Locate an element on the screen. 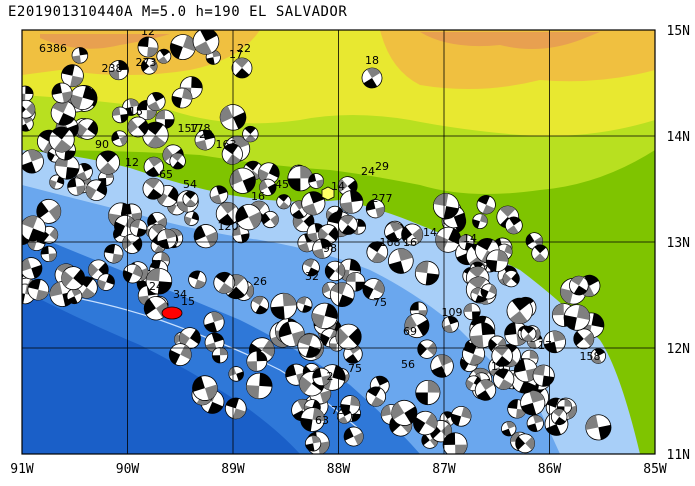 The image size is (695, 486). epicenter-marker is located at coordinates (328, 193).